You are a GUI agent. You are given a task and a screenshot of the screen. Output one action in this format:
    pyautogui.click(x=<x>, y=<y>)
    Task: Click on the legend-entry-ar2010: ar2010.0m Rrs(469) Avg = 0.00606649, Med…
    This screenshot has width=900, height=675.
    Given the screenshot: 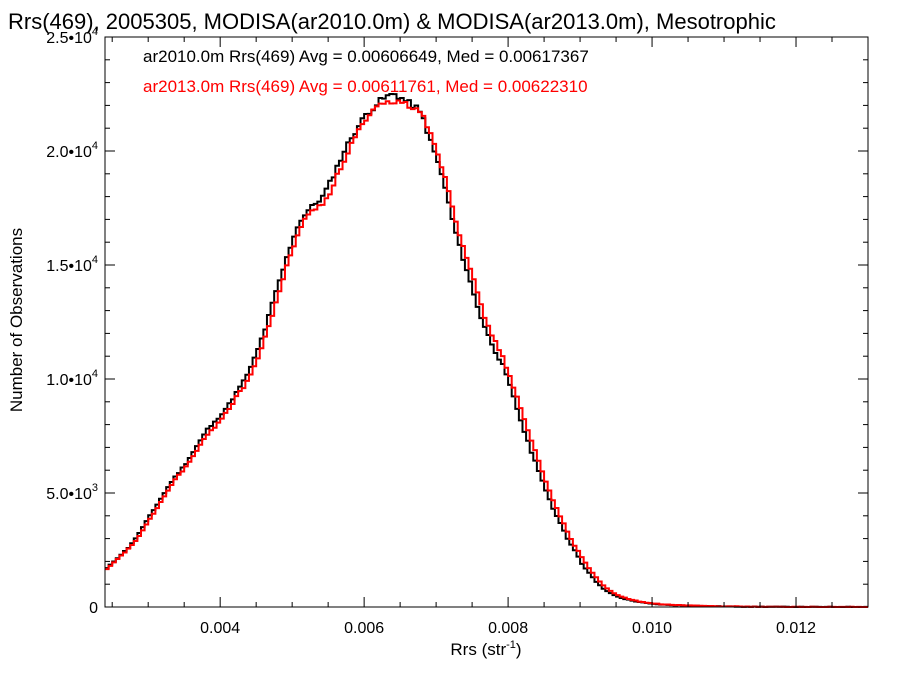 What is the action you would take?
    pyautogui.click(x=366, y=56)
    